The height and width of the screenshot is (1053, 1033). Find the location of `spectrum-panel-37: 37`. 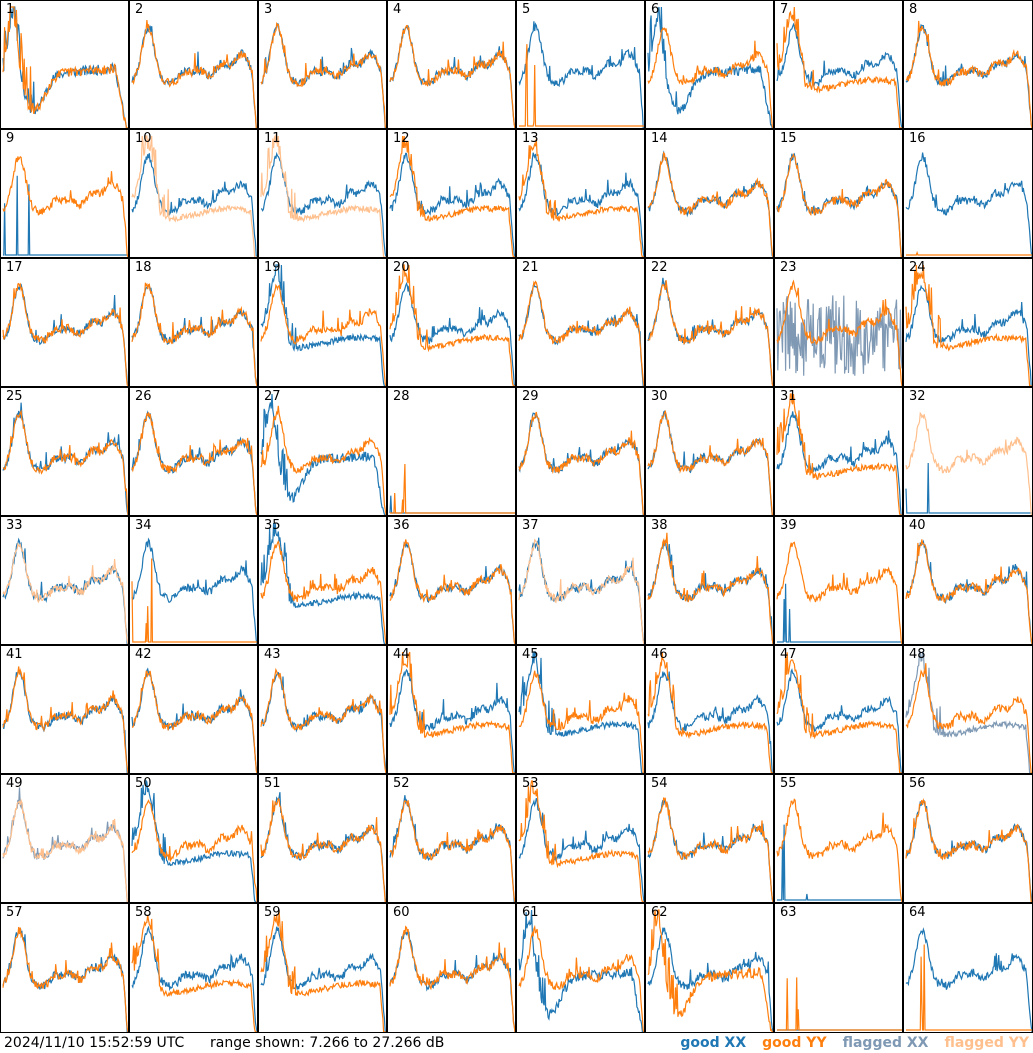

spectrum-panel-37: 37 is located at coordinates (580, 580).